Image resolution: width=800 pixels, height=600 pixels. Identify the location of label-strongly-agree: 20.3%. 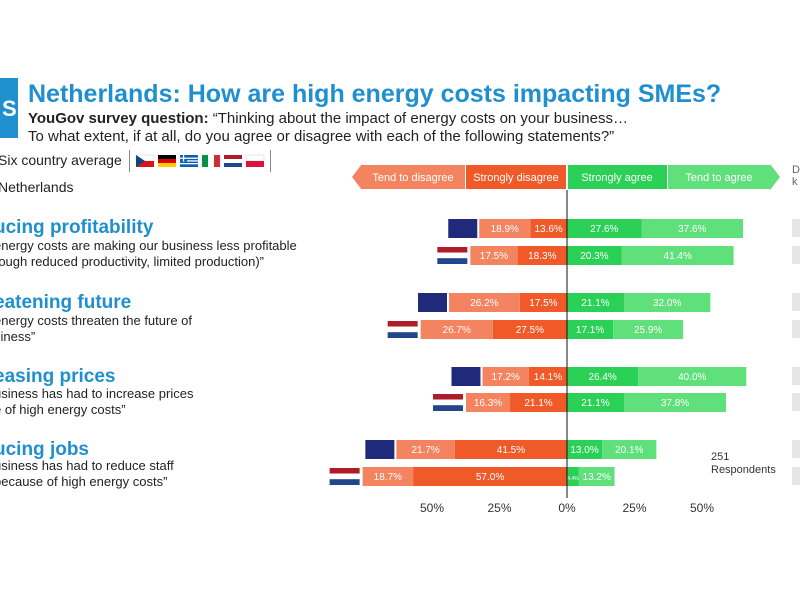
(594, 256).